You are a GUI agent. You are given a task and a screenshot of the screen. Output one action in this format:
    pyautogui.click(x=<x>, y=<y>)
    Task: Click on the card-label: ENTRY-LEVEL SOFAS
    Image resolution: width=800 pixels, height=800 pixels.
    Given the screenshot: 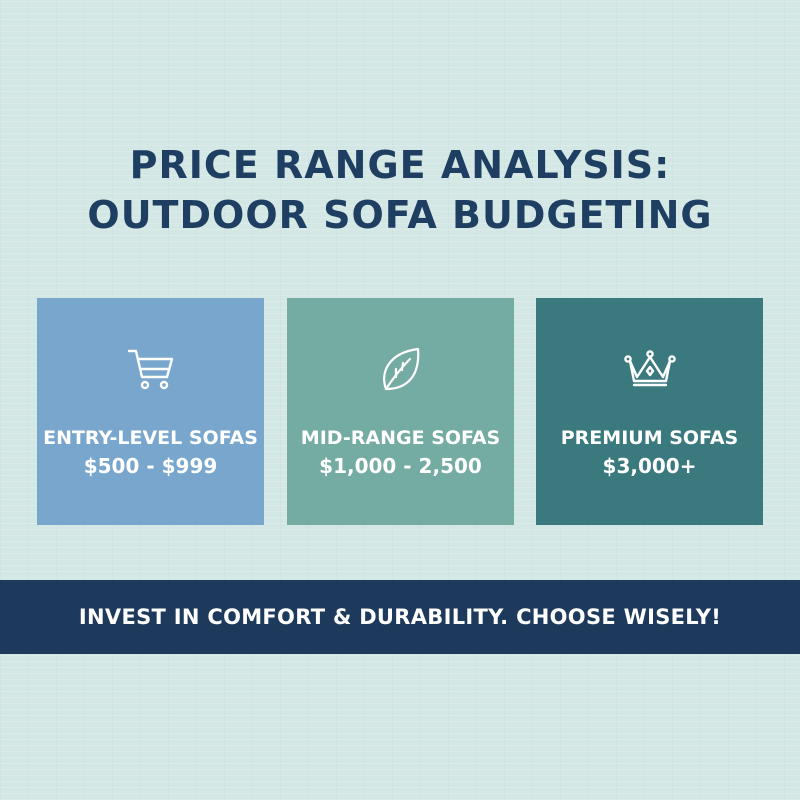 What is the action you would take?
    pyautogui.click(x=150, y=438)
    